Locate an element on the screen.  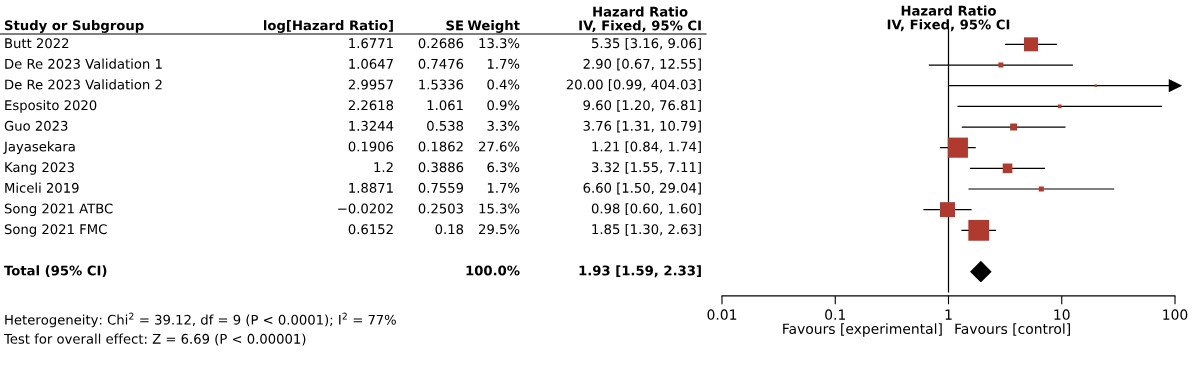
text: 5.35 [3.16, 9.06] is located at coordinates (646, 43).